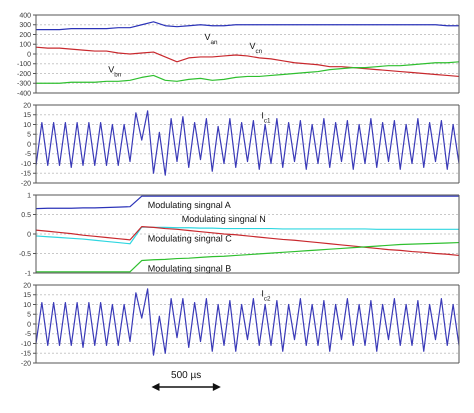 The height and width of the screenshot is (413, 474). I want to click on series-label: Modulating singnal B, so click(190, 269).